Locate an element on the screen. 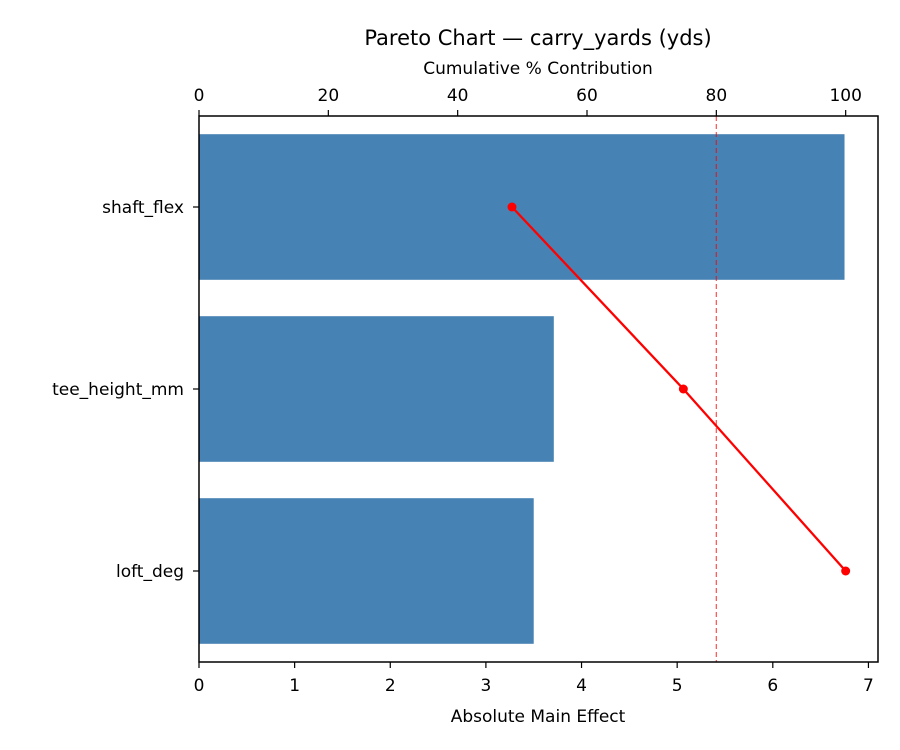 The height and width of the screenshot is (750, 900). top-x-tick-label: 60 is located at coordinates (587, 96).